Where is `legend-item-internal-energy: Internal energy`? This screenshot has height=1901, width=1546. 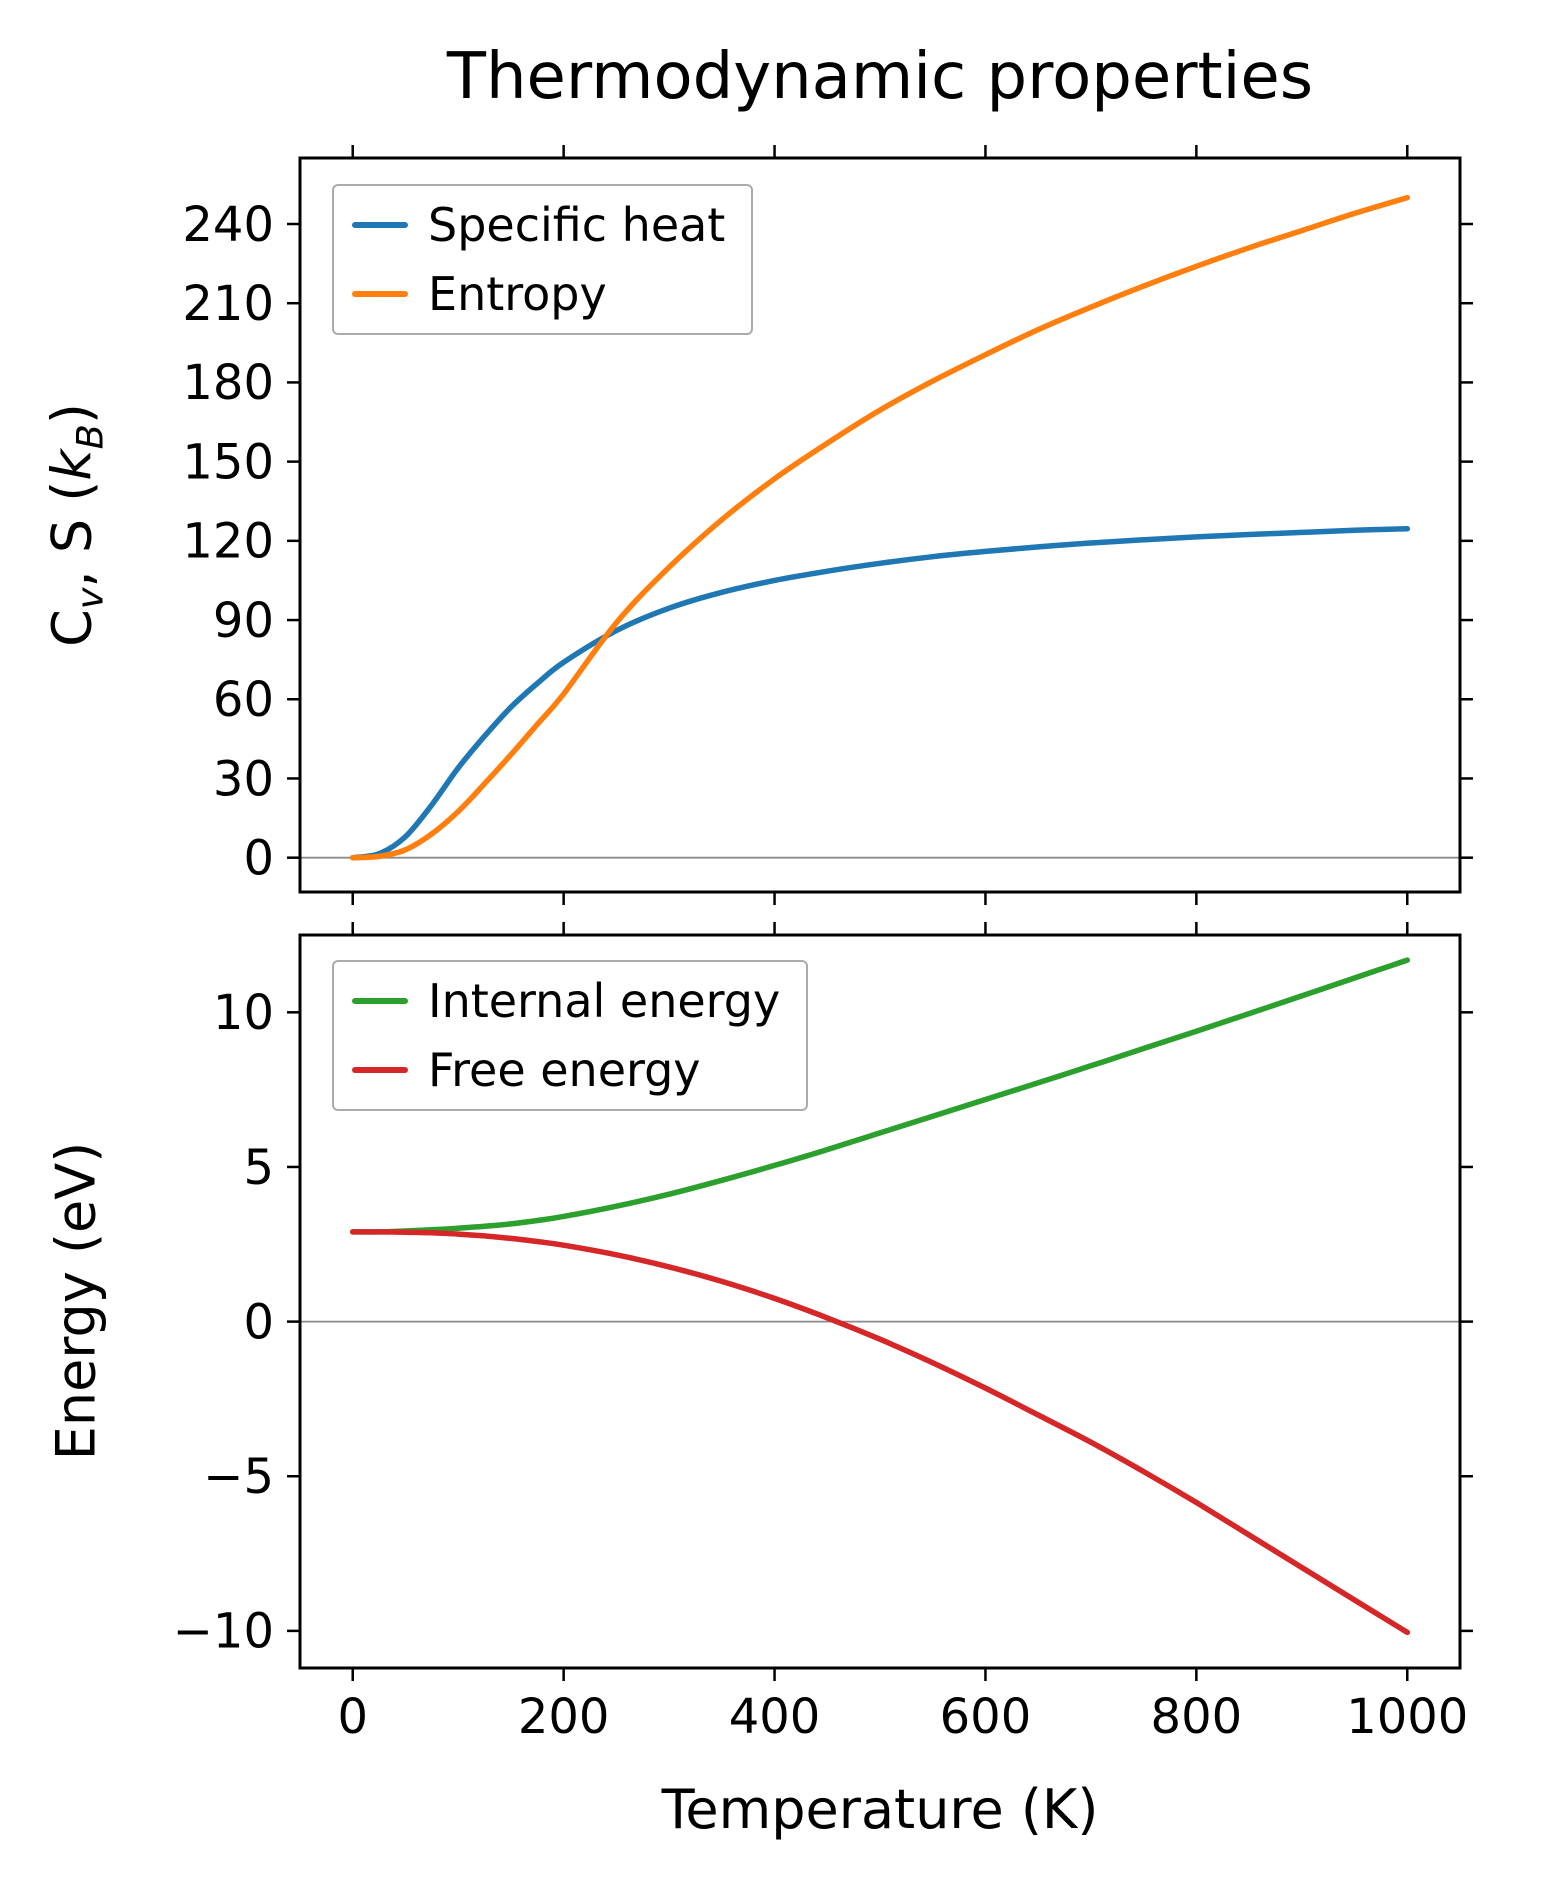 legend-item-internal-energy: Internal energy is located at coordinates (566, 1001).